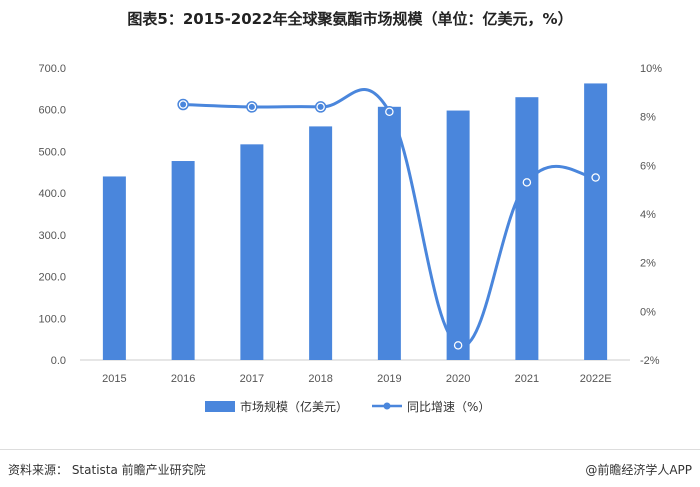 The width and height of the screenshot is (700, 487). What do you see at coordinates (52, 319) in the screenshot?
I see `left-tick-label: 100.0` at bounding box center [52, 319].